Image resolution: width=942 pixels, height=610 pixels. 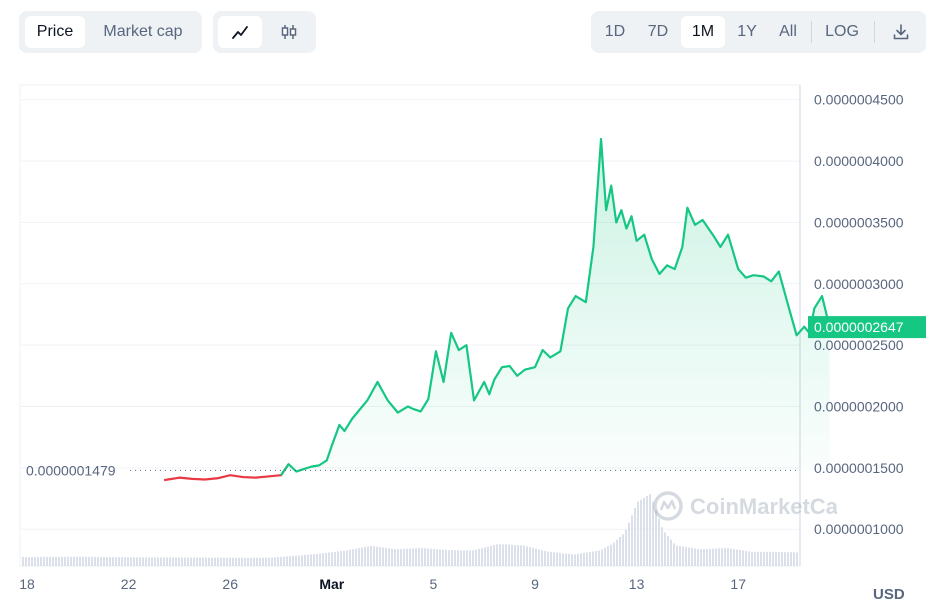 I want to click on range-1m: 1M, so click(x=703, y=32).